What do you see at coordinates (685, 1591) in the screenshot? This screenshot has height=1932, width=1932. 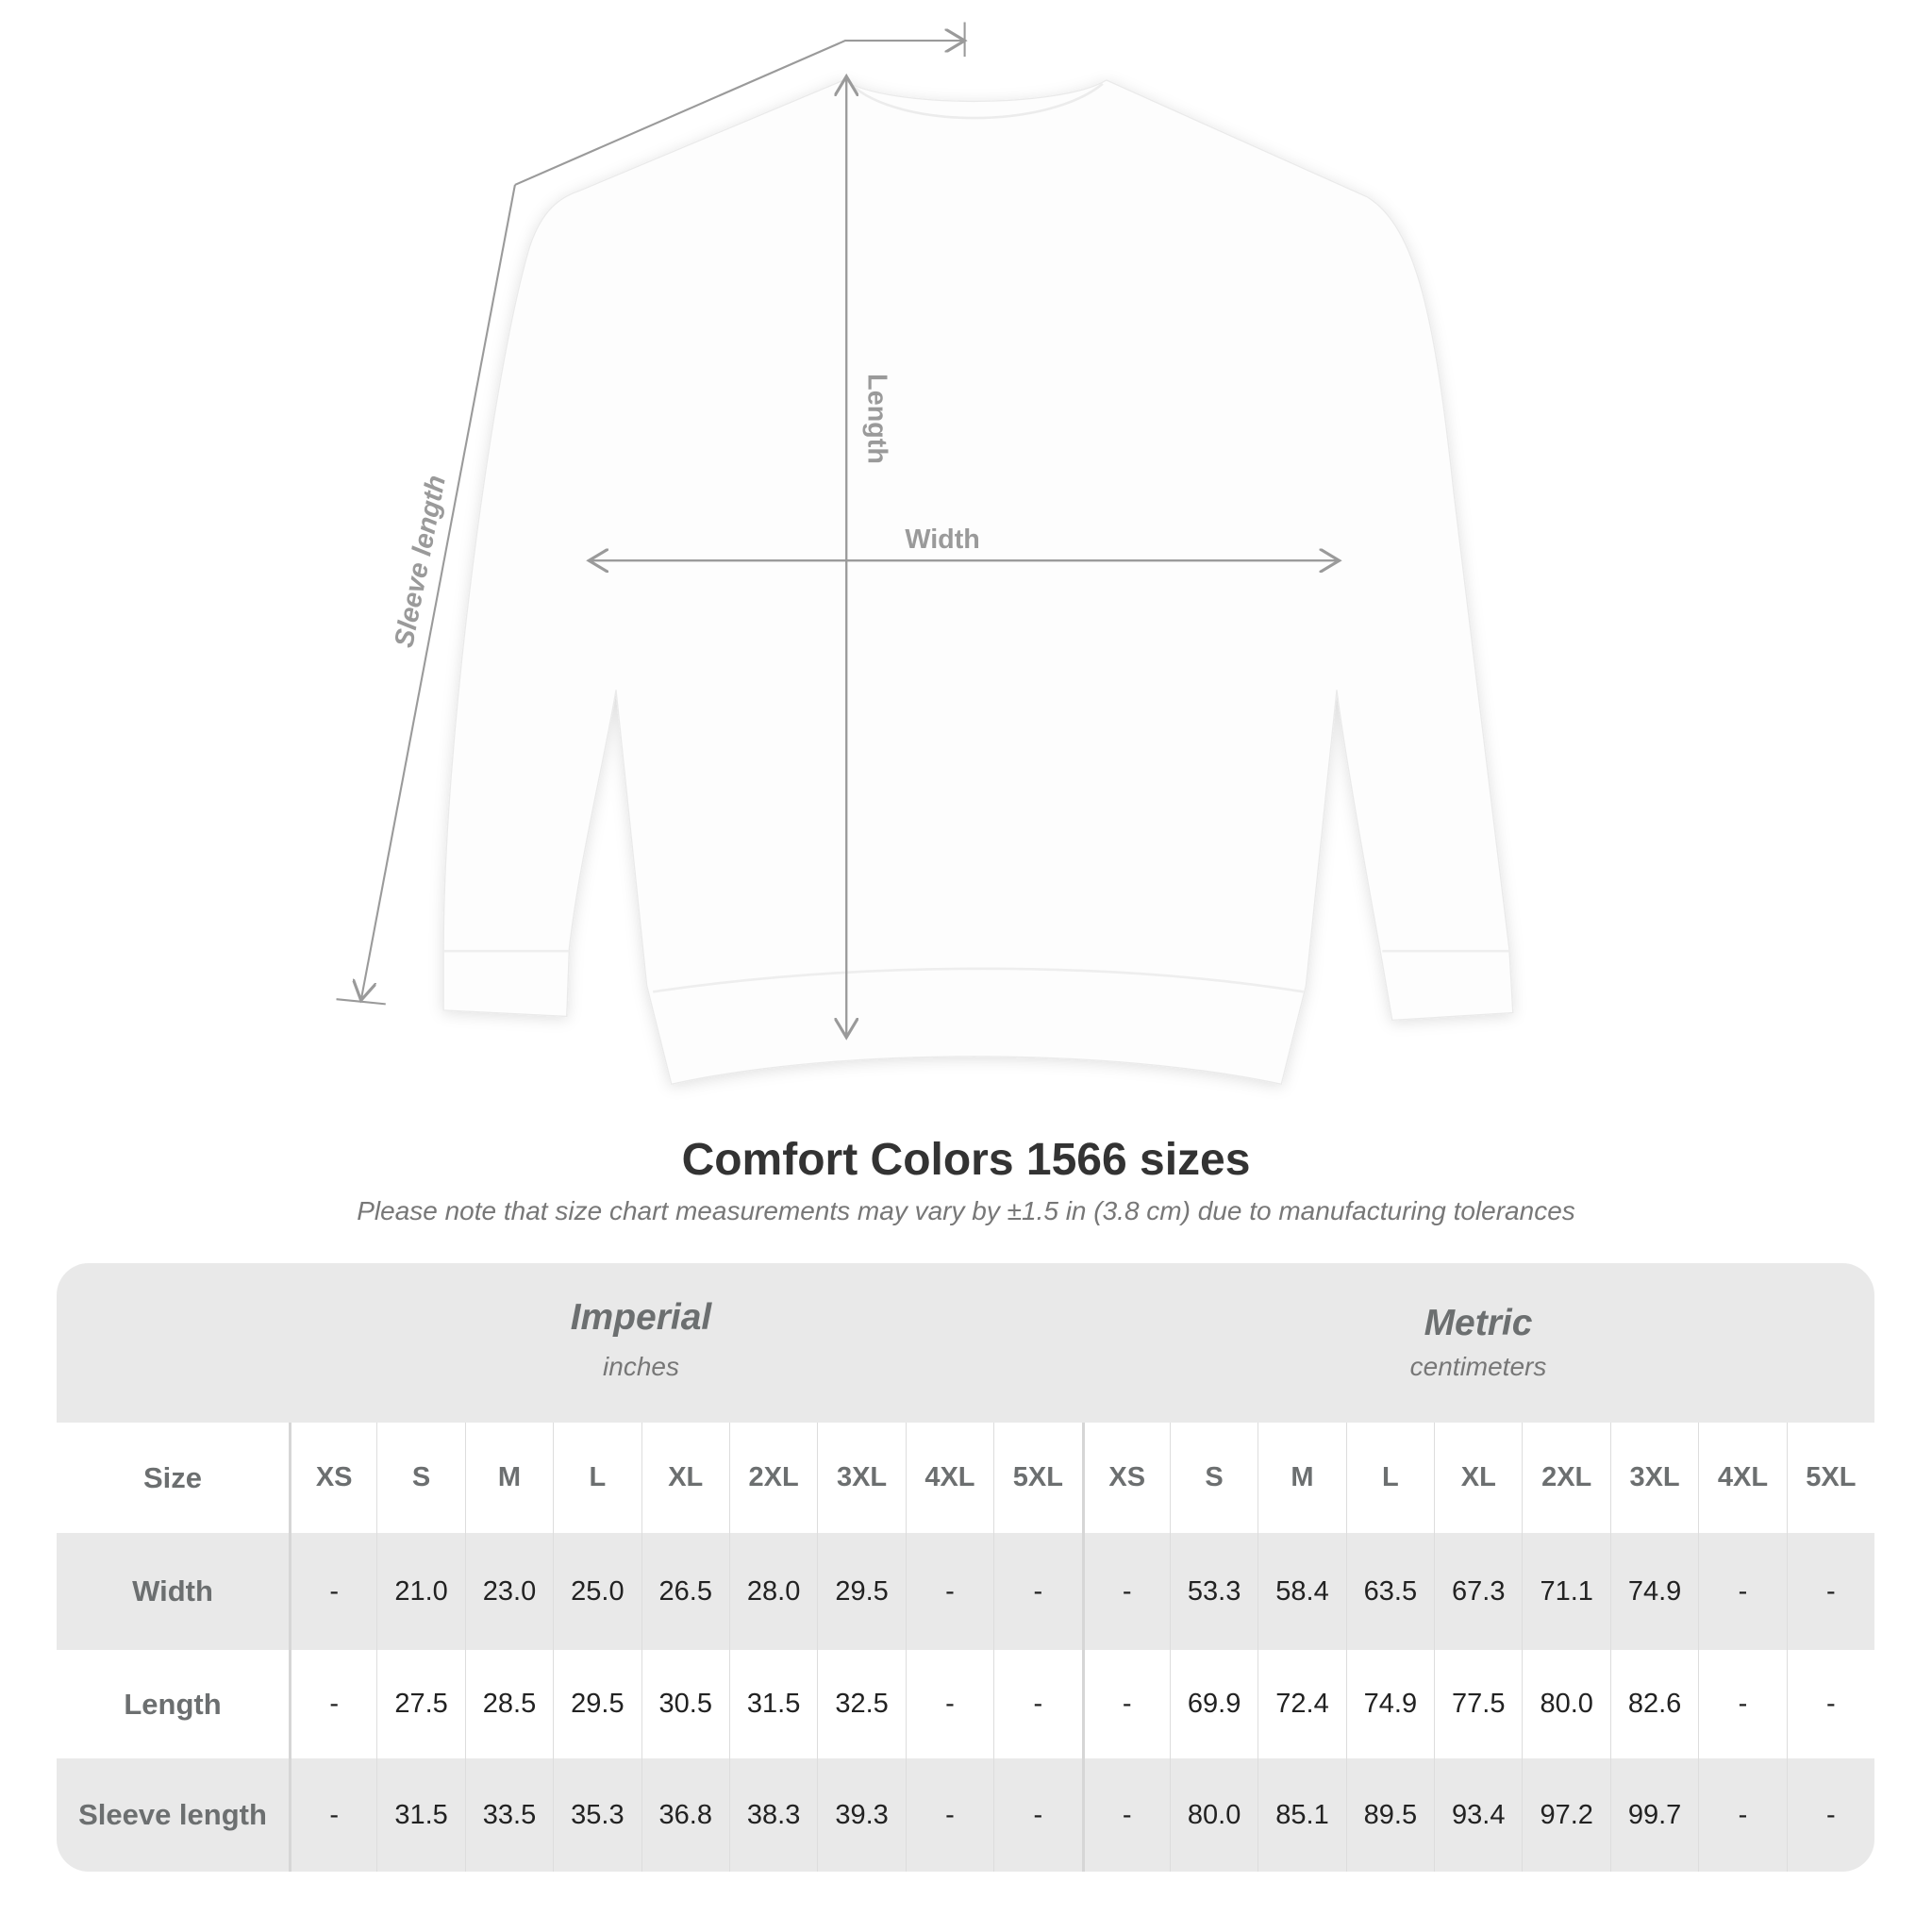 I see `value-cell: 26.5` at bounding box center [685, 1591].